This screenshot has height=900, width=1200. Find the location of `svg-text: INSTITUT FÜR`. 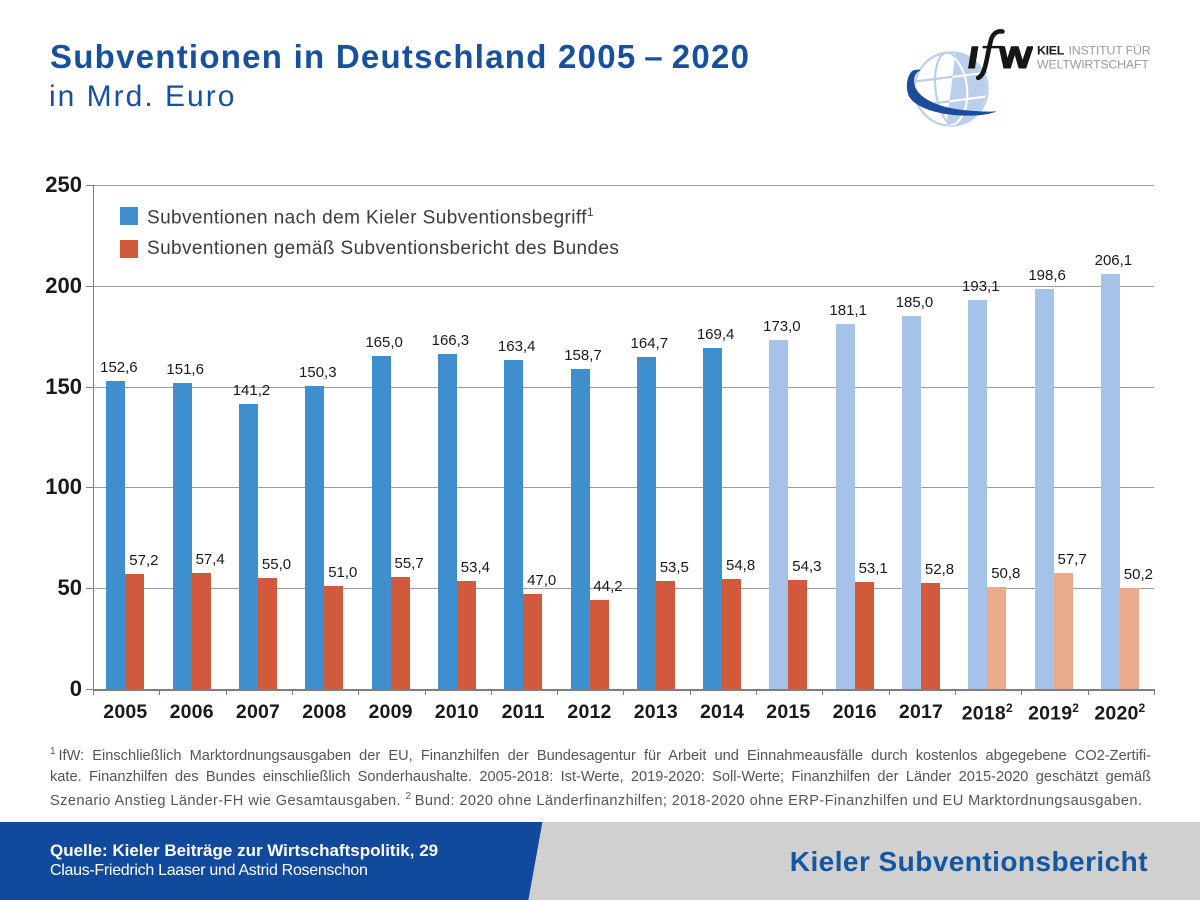

svg-text: INSTITUT FÜR is located at coordinates (1110, 51).